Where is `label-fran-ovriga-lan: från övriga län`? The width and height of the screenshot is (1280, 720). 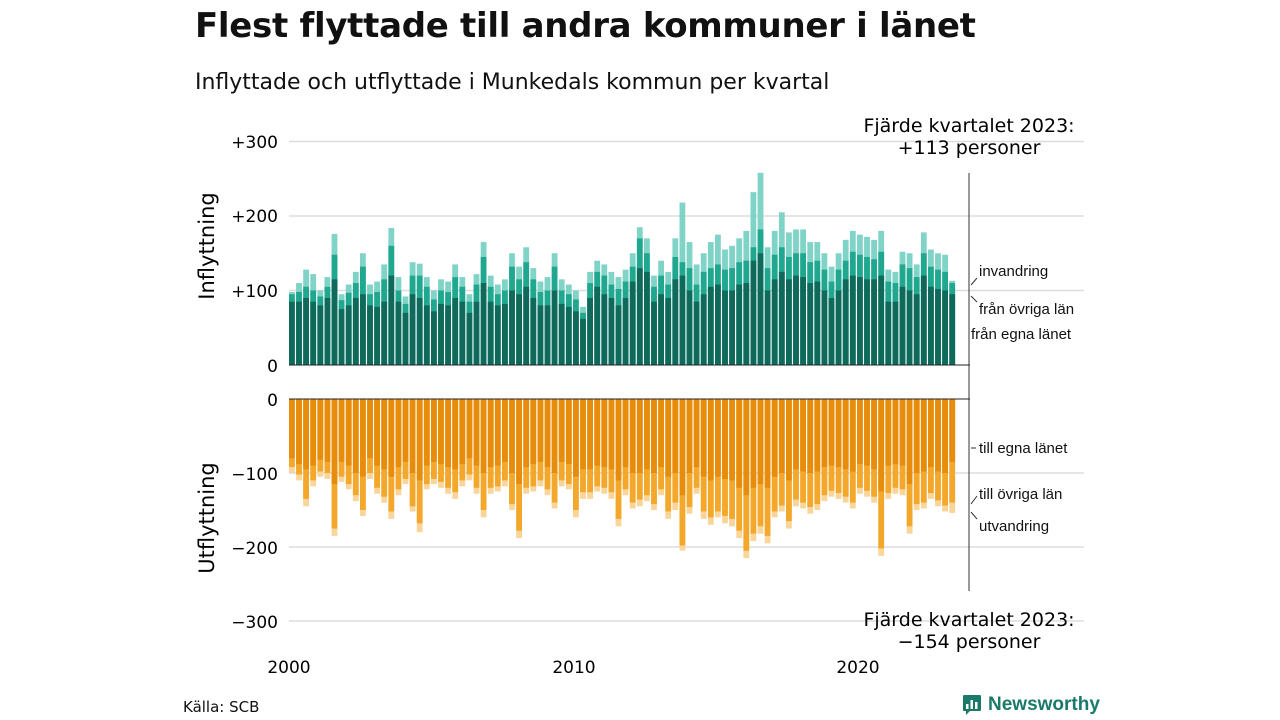
label-fran-ovriga-lan: från övriga län is located at coordinates (1026, 309).